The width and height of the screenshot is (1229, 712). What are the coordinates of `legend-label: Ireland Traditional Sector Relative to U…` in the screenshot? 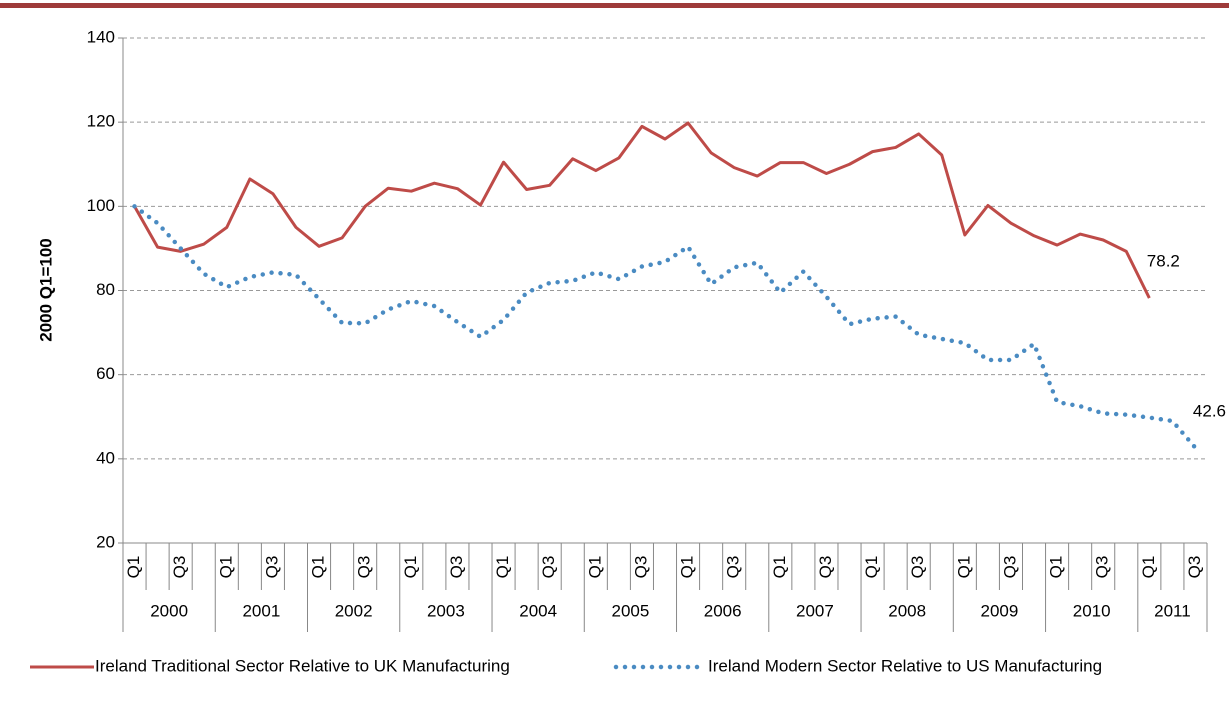 It's located at (302, 665).